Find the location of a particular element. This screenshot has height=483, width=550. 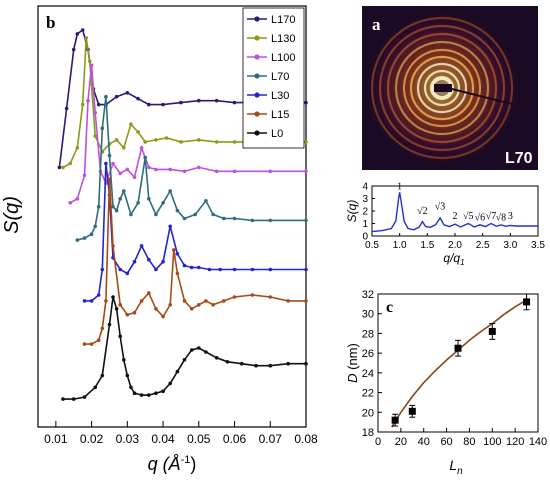

c-y-tick-label: 32 is located at coordinates (368, 295).